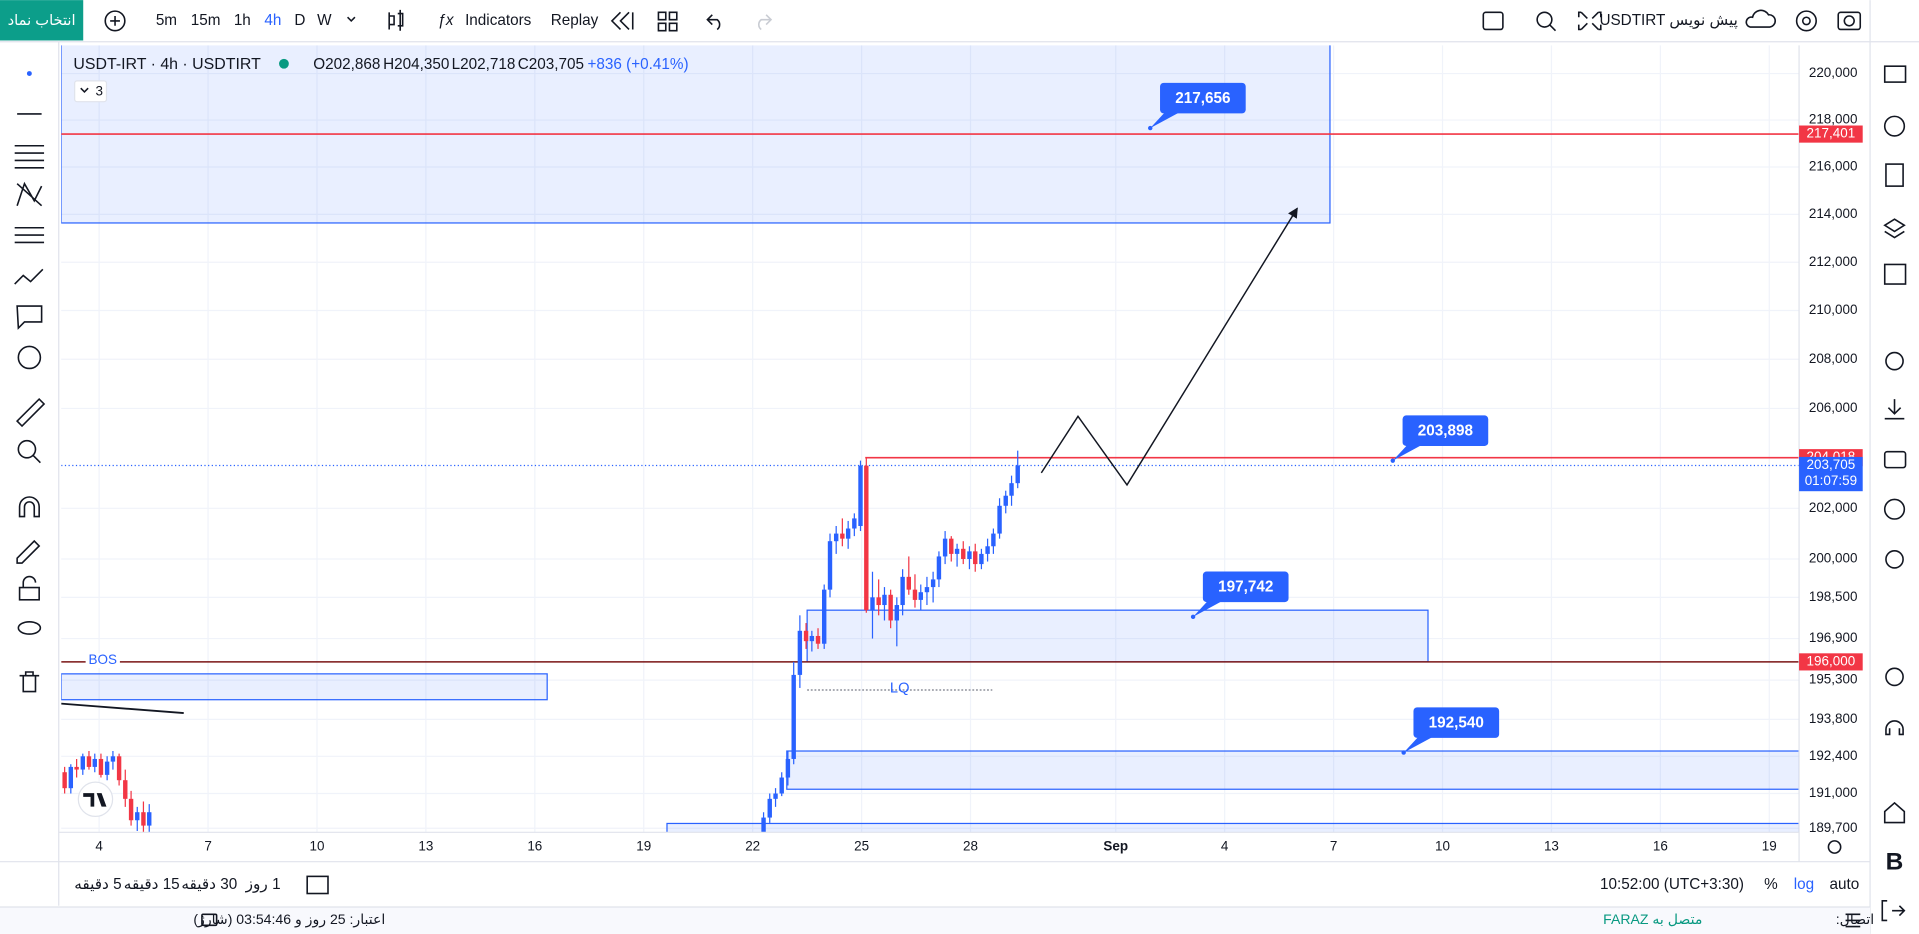  What do you see at coordinates (29, 507) in the screenshot?
I see `magnet-tool` at bounding box center [29, 507].